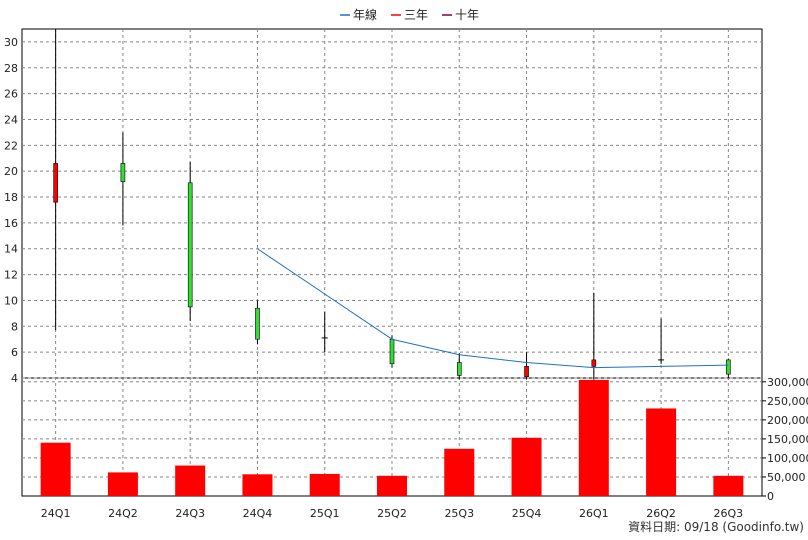  Describe the element at coordinates (325, 513) in the screenshot. I see `x-tick-label: 25Q1` at that location.